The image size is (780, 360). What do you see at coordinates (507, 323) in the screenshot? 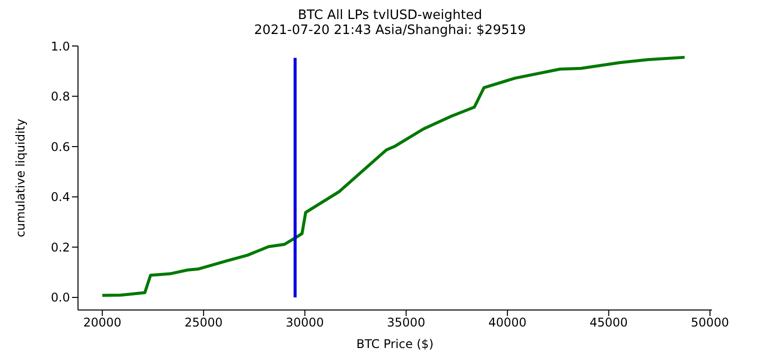
I see `x-tick-label: 40000` at bounding box center [507, 323].